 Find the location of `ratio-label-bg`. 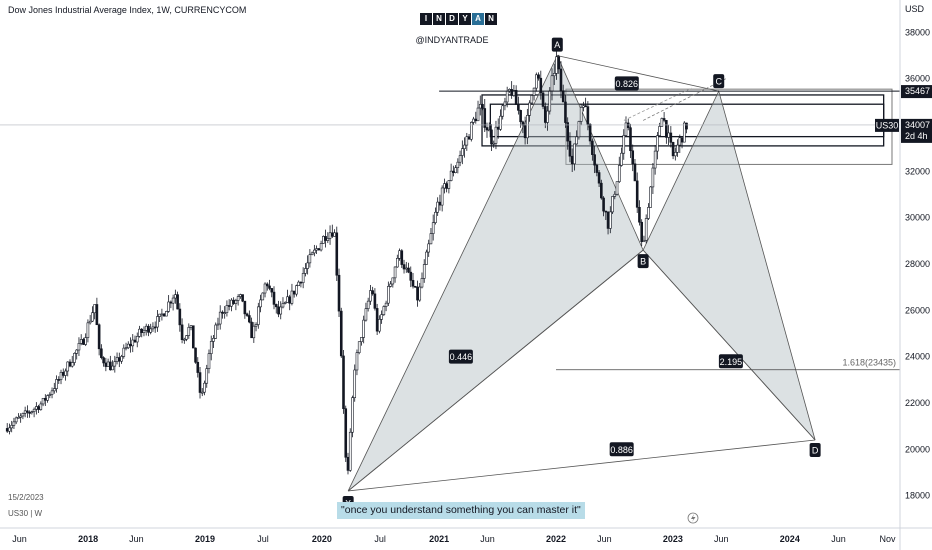

ratio-label-bg is located at coordinates (626, 83).